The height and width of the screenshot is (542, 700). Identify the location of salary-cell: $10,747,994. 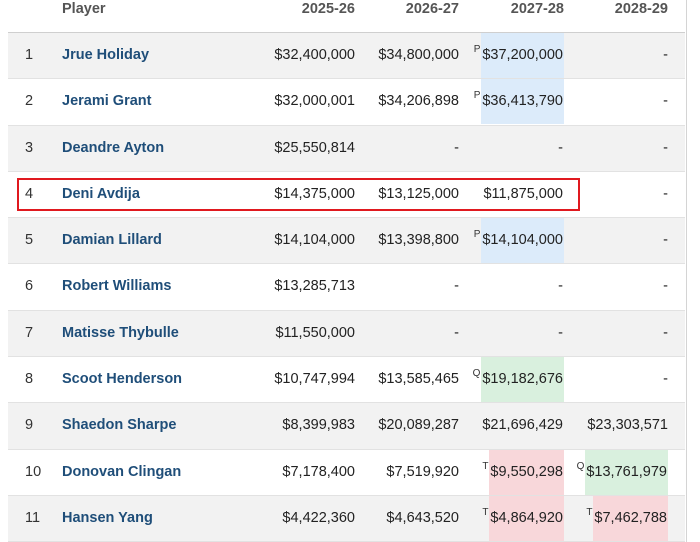
(314, 379).